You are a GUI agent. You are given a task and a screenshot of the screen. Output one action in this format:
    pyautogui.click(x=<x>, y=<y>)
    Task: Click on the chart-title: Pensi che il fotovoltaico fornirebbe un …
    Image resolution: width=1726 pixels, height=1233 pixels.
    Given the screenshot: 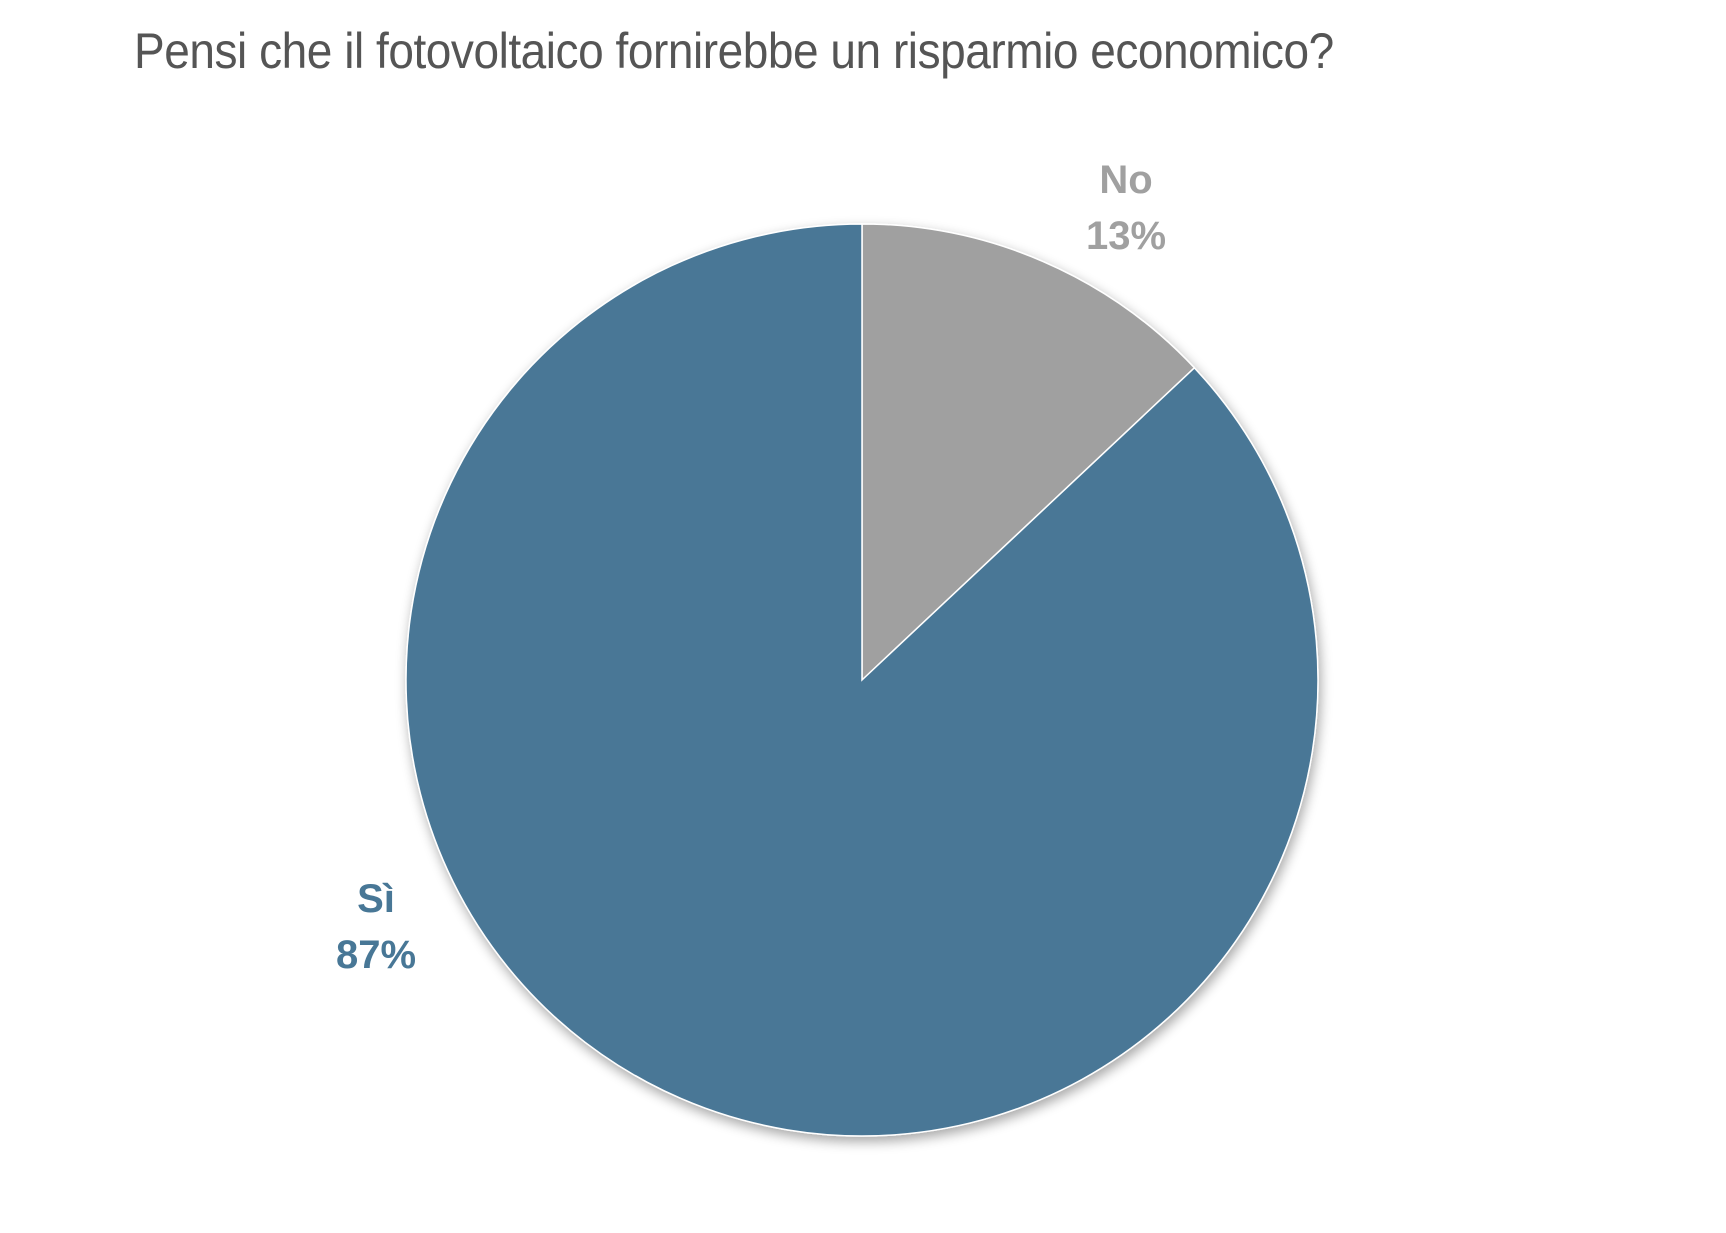 What is the action you would take?
    pyautogui.click(x=734, y=51)
    